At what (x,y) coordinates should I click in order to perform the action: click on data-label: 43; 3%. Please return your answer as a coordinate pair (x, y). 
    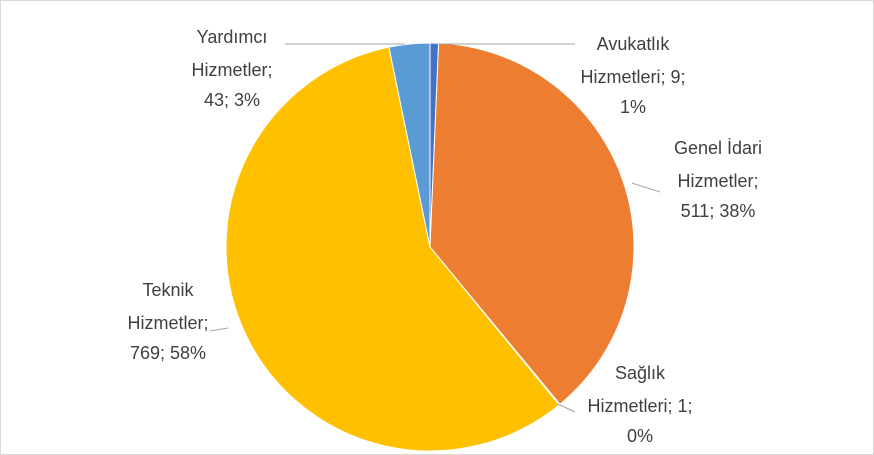
    Looking at the image, I should click on (232, 100).